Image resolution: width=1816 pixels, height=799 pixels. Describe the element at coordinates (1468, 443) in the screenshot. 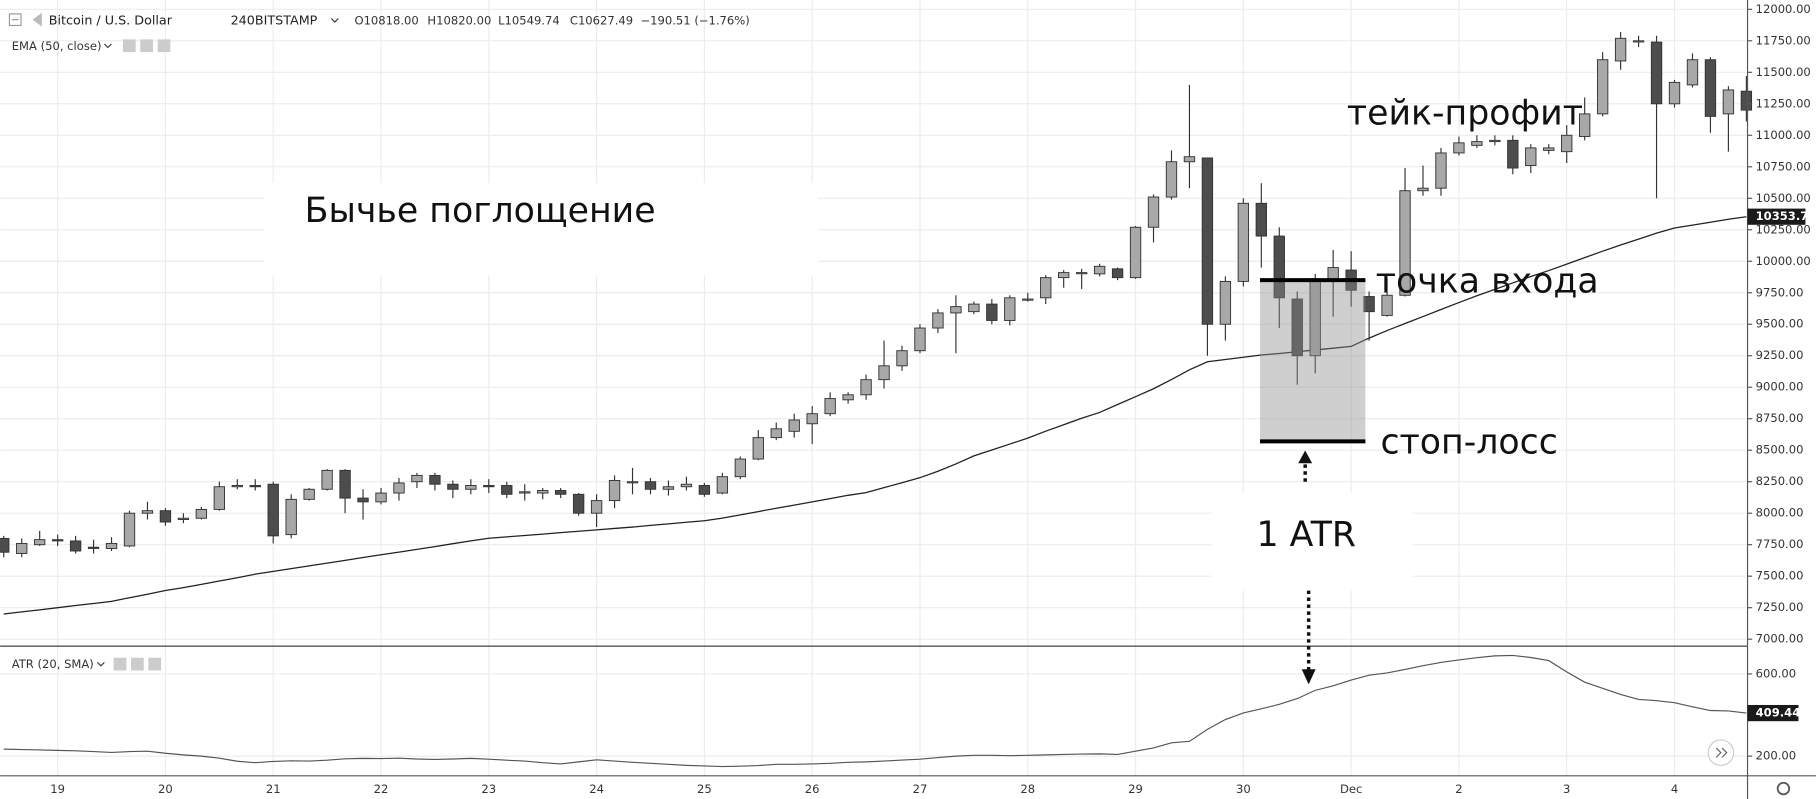

I see `annotation: стоп-лосс` at that location.